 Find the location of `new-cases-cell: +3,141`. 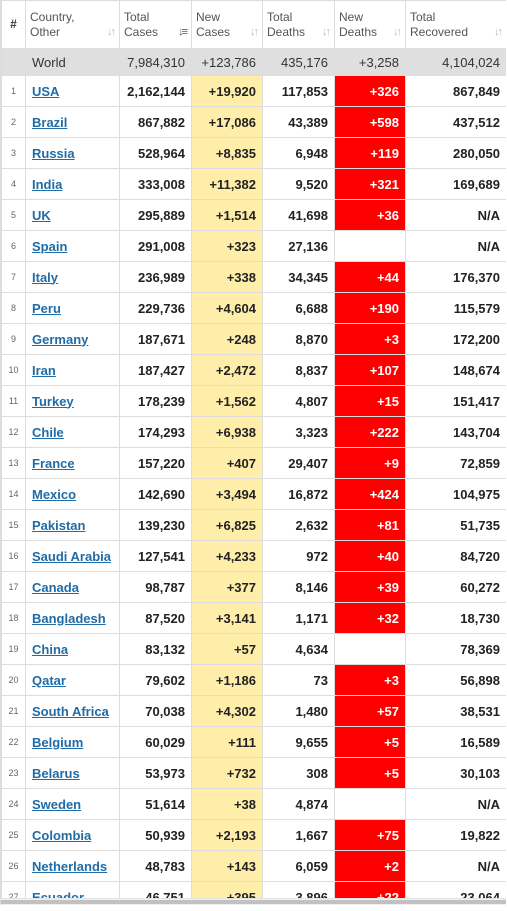

new-cases-cell: +3,141 is located at coordinates (227, 618).